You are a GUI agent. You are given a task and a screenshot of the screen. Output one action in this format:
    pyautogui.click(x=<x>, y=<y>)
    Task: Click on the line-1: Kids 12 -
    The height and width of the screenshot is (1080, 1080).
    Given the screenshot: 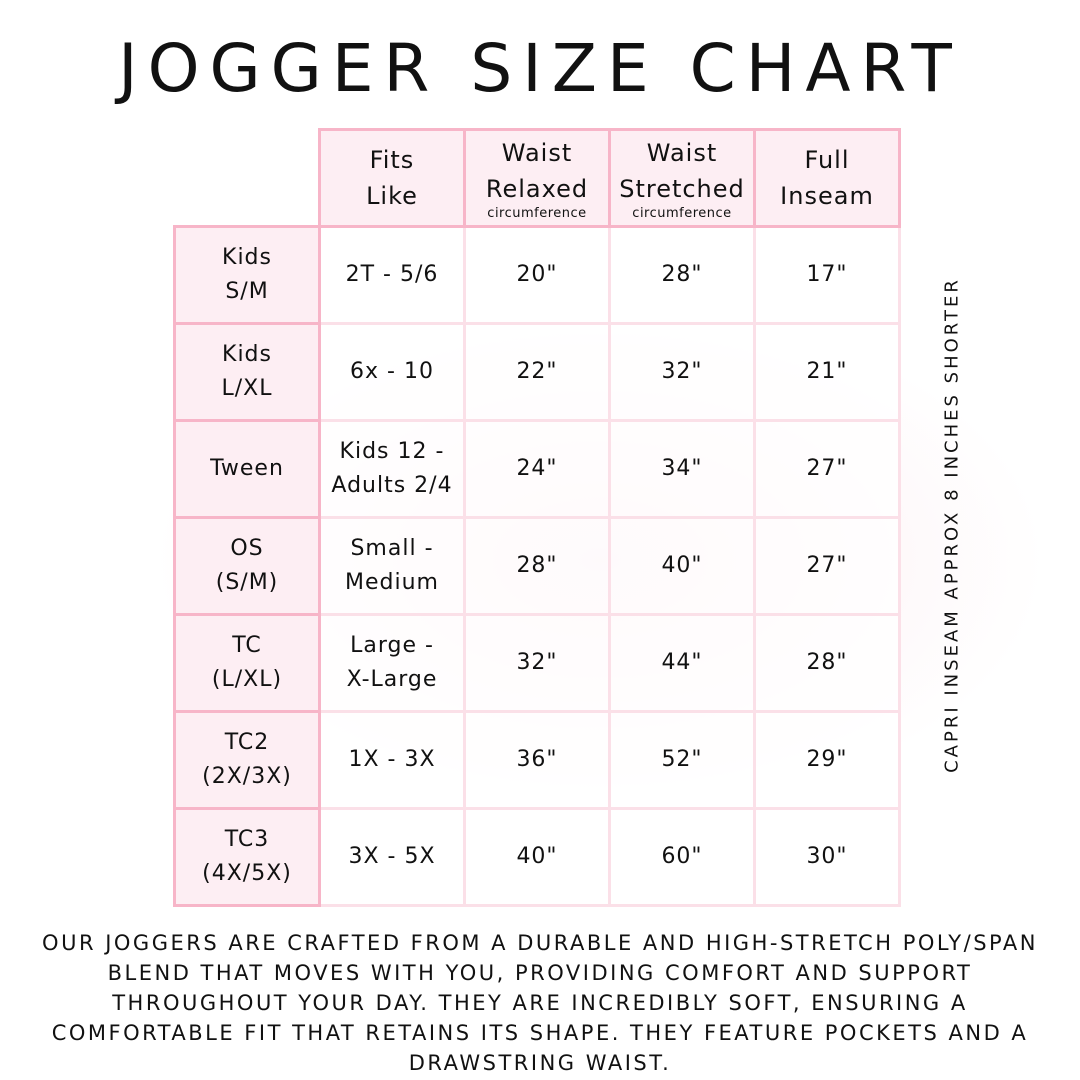 What is the action you would take?
    pyautogui.click(x=392, y=451)
    